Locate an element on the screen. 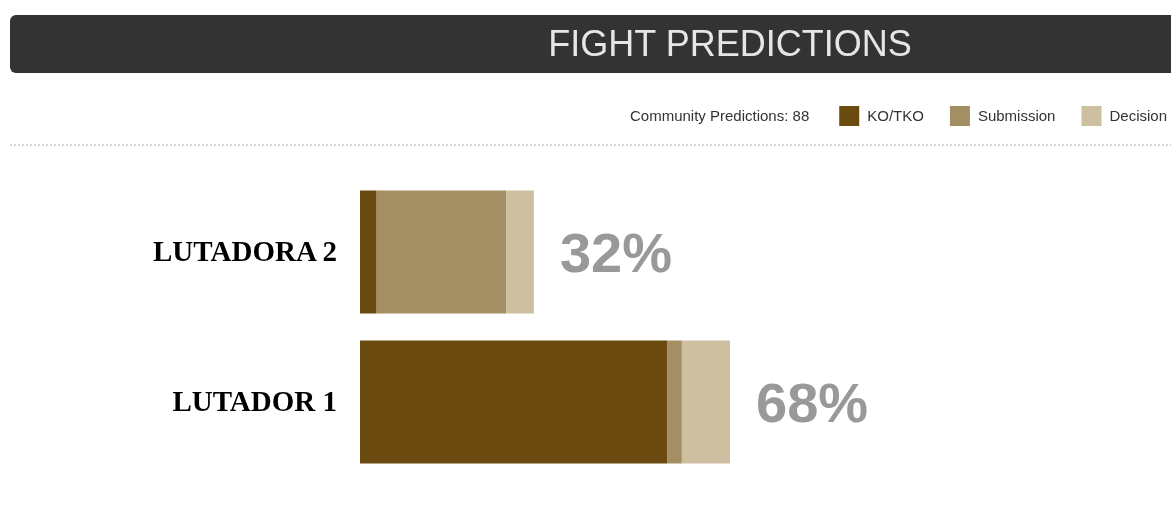 The width and height of the screenshot is (1171, 506). annotation: 32% is located at coordinates (615, 252).